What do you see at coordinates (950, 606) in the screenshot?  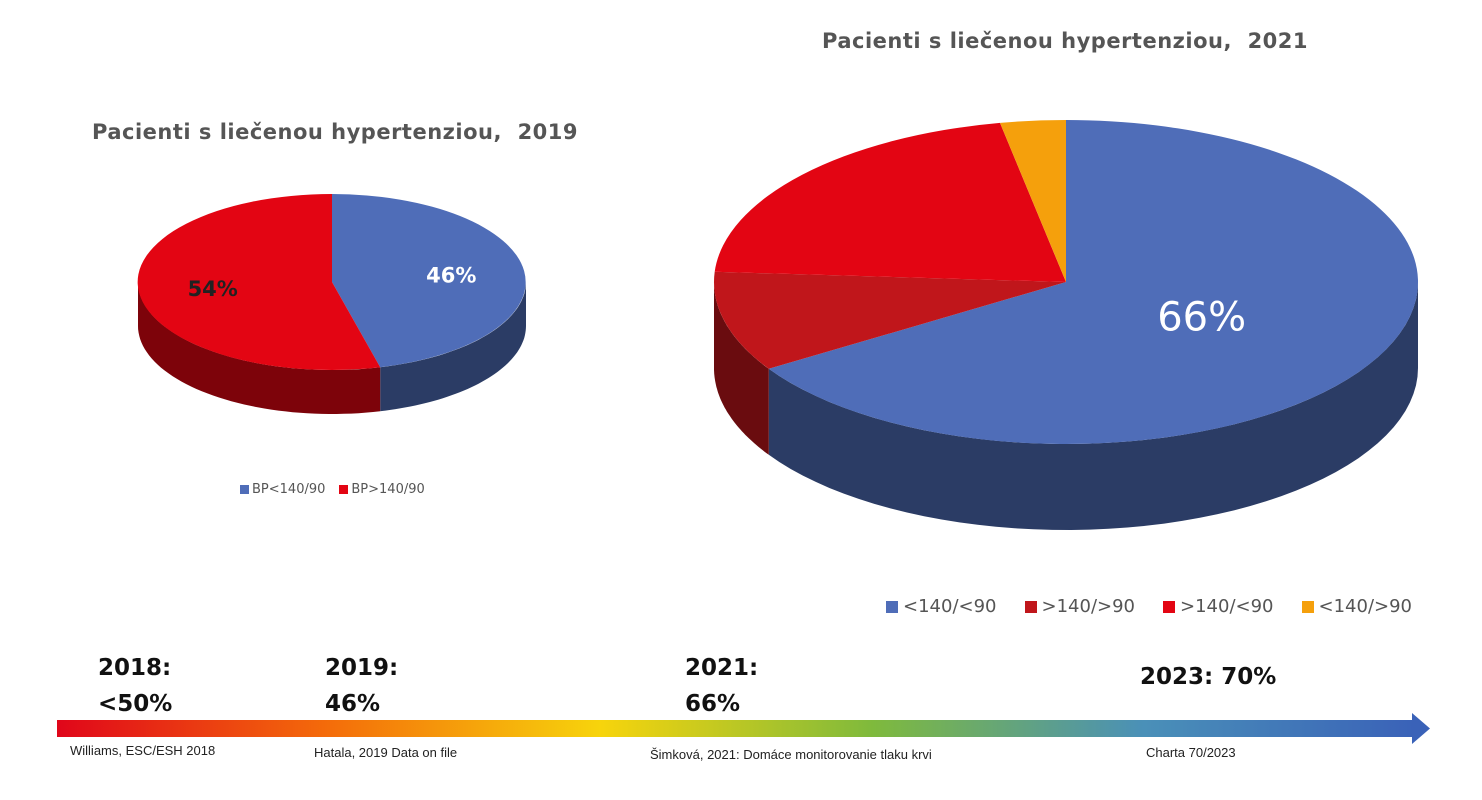 I see `legend-label: <140/<90` at bounding box center [950, 606].